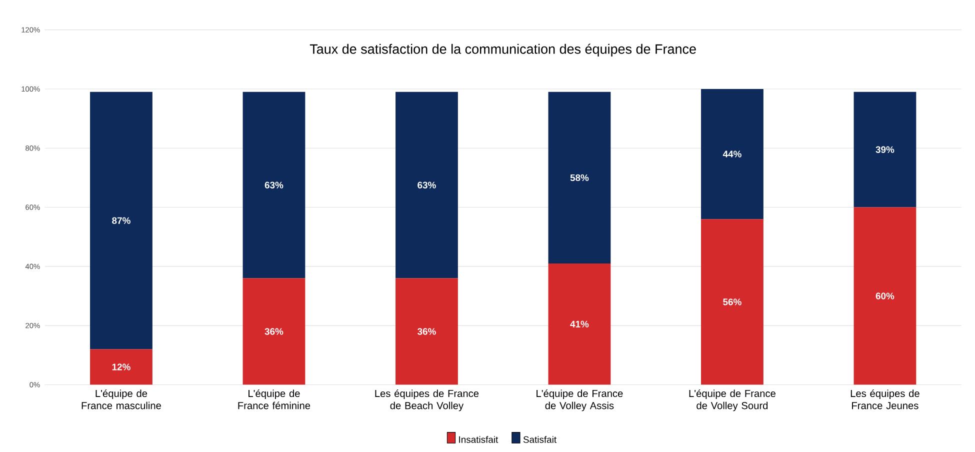  What do you see at coordinates (121, 399) in the screenshot?
I see `x-tick-label: L'équipe de France masculine` at bounding box center [121, 399].